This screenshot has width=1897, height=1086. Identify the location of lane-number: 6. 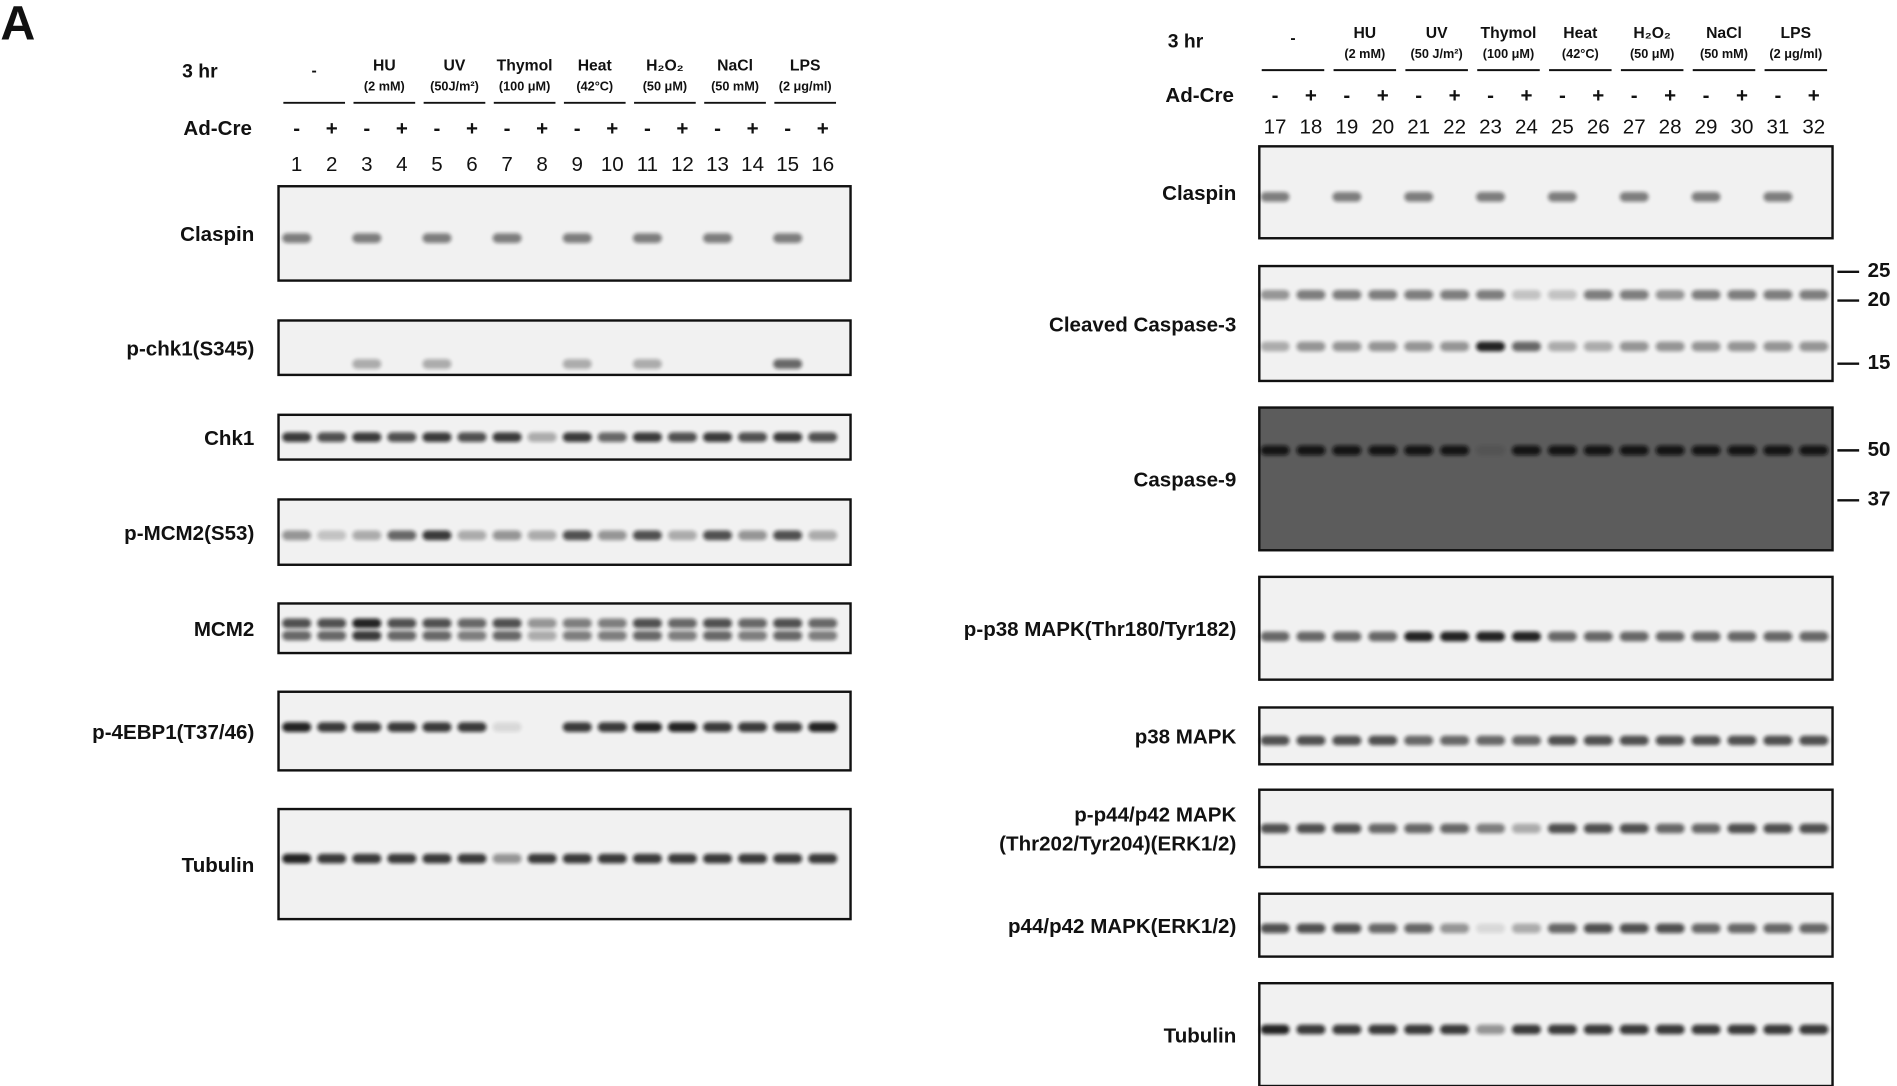
(471, 164).